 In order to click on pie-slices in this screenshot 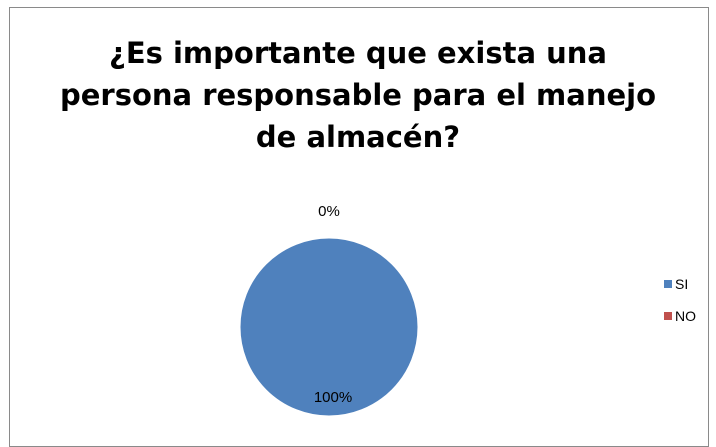, I will do `click(329, 327)`.